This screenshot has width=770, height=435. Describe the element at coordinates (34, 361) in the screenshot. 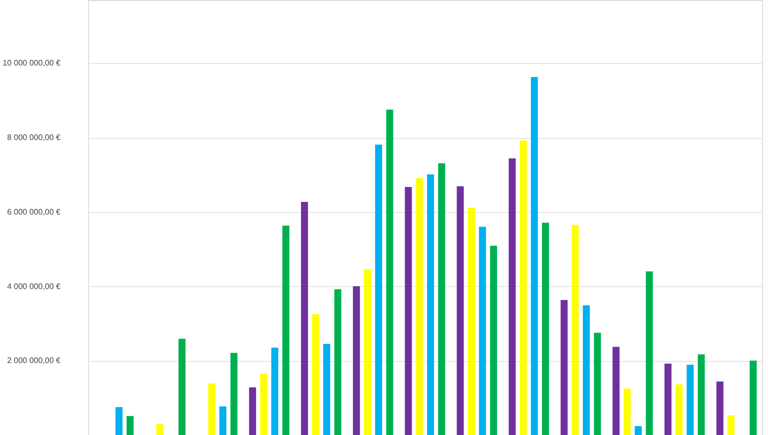

I see `y-tick-label: 2 000 000,00 €` at that location.